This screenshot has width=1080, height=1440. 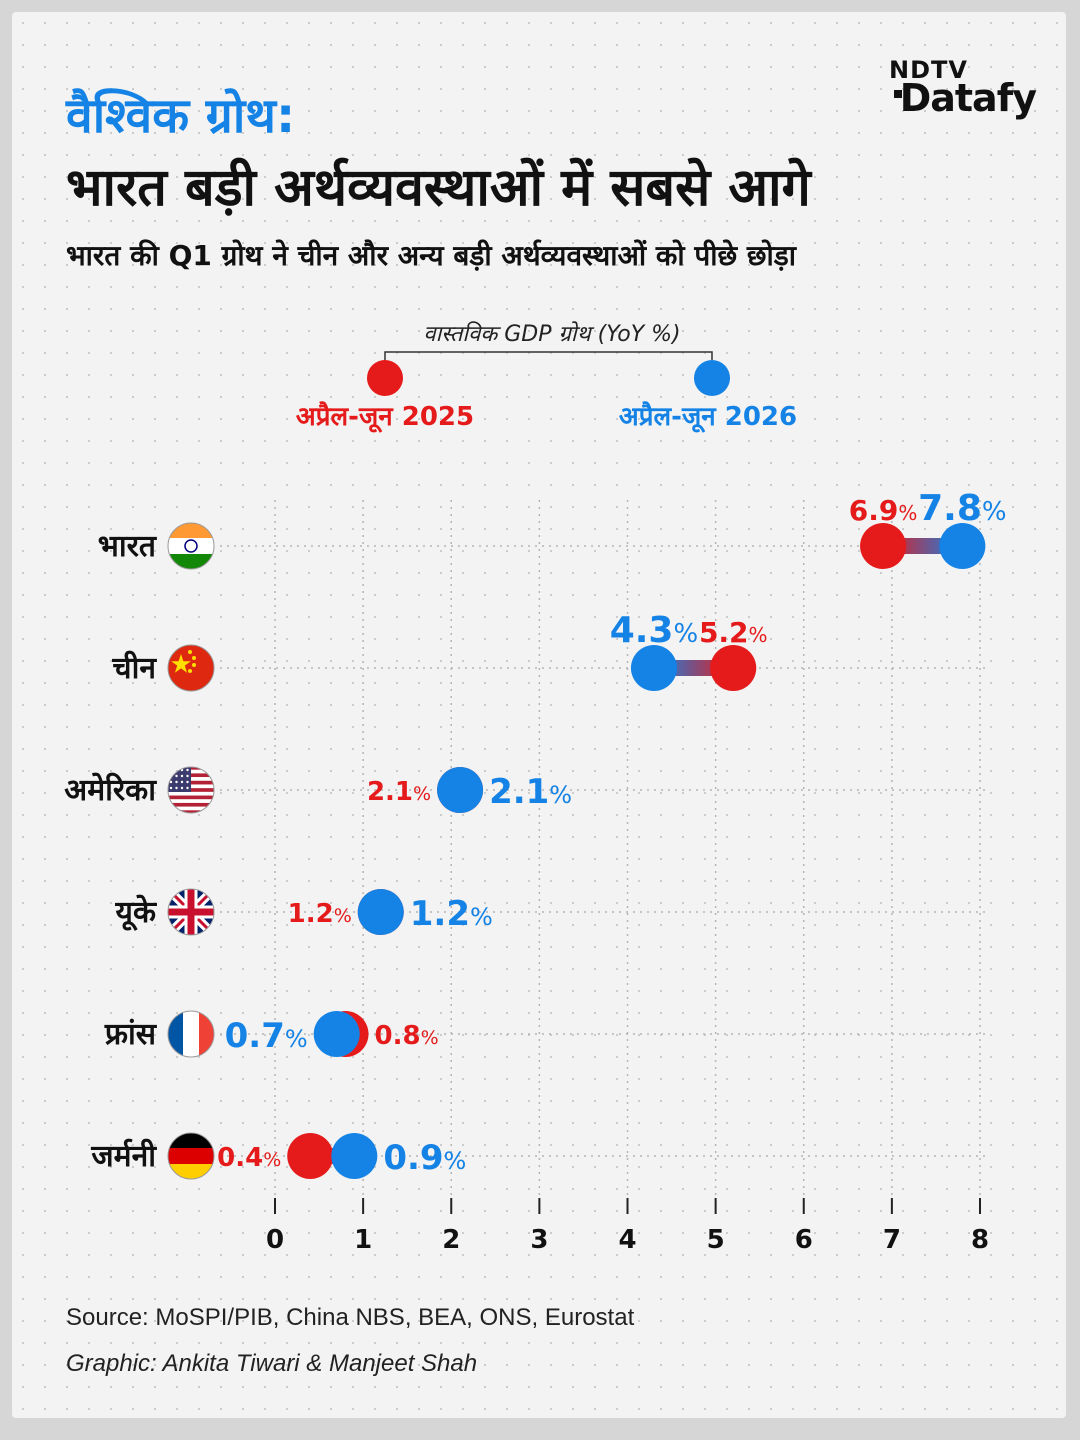 I want to click on value-label-2026-number: 0.7, so click(x=255, y=1036).